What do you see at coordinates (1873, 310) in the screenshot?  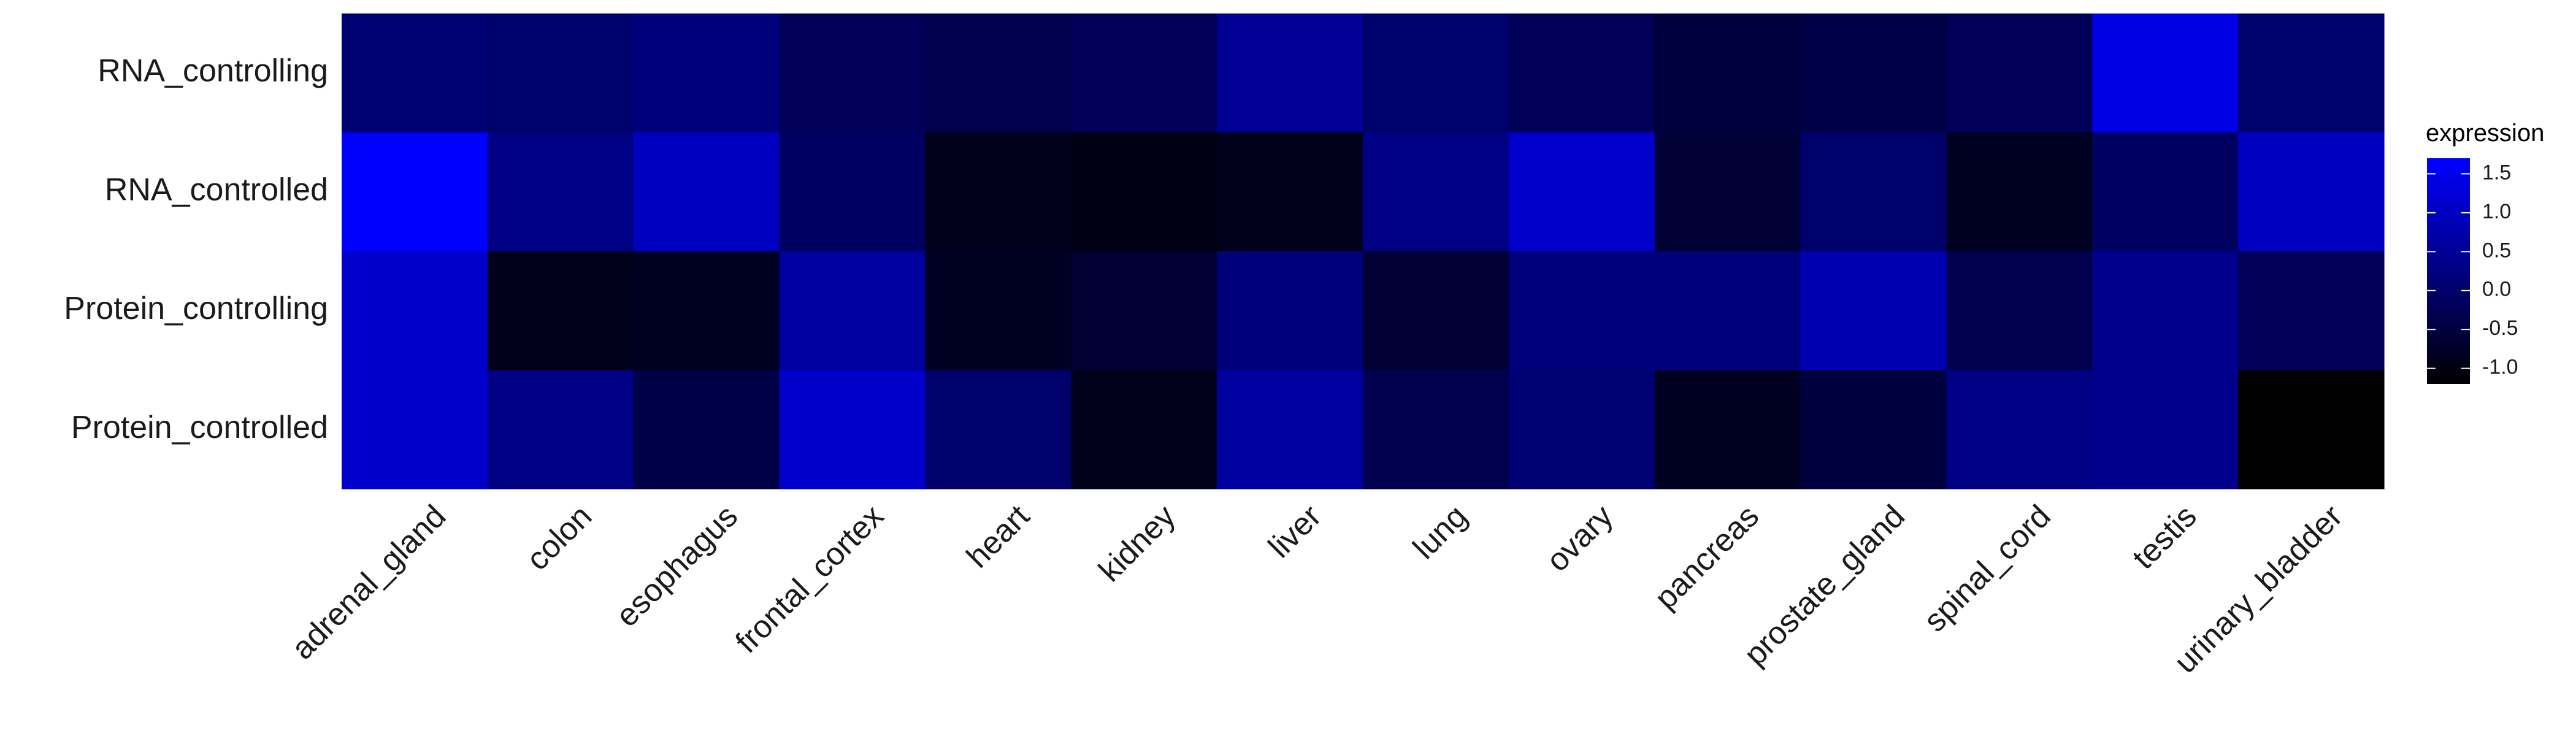 I see `heatmap-cell-Protein_controlling-prostate_gland` at bounding box center [1873, 310].